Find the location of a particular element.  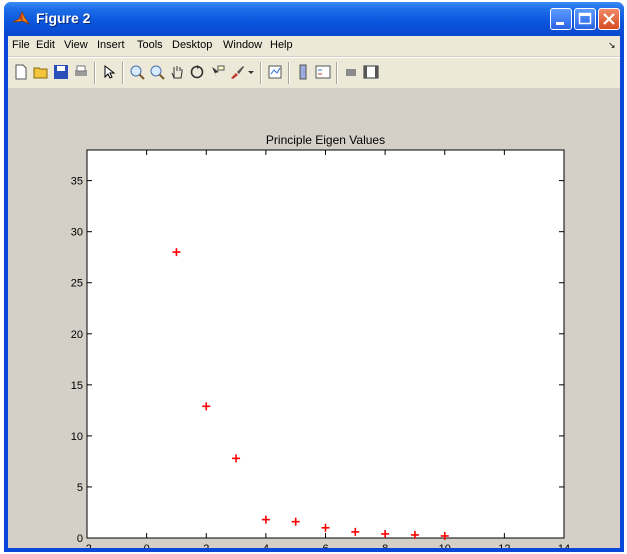

show-plot-tools-icon is located at coordinates (371, 72).